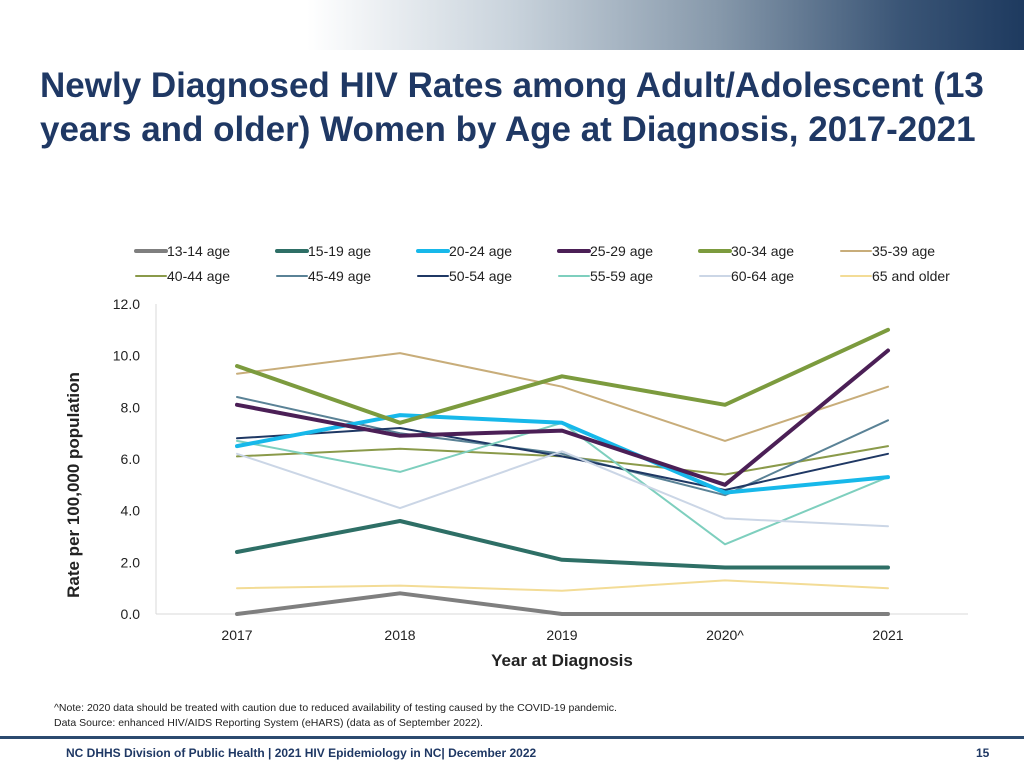  What do you see at coordinates (339, 251) in the screenshot?
I see `legend-label: 15-19 age` at bounding box center [339, 251].